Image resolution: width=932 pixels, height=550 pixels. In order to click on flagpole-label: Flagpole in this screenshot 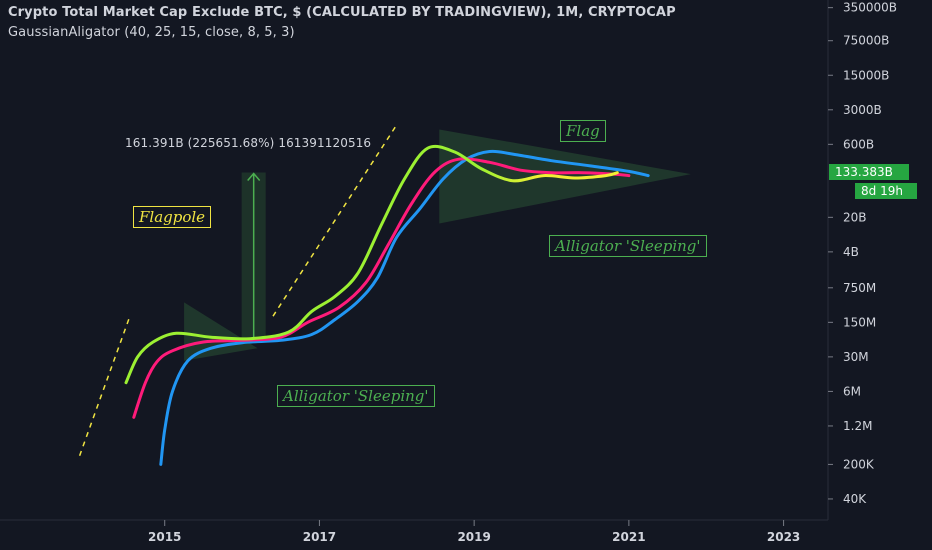, I will do `click(172, 217)`.